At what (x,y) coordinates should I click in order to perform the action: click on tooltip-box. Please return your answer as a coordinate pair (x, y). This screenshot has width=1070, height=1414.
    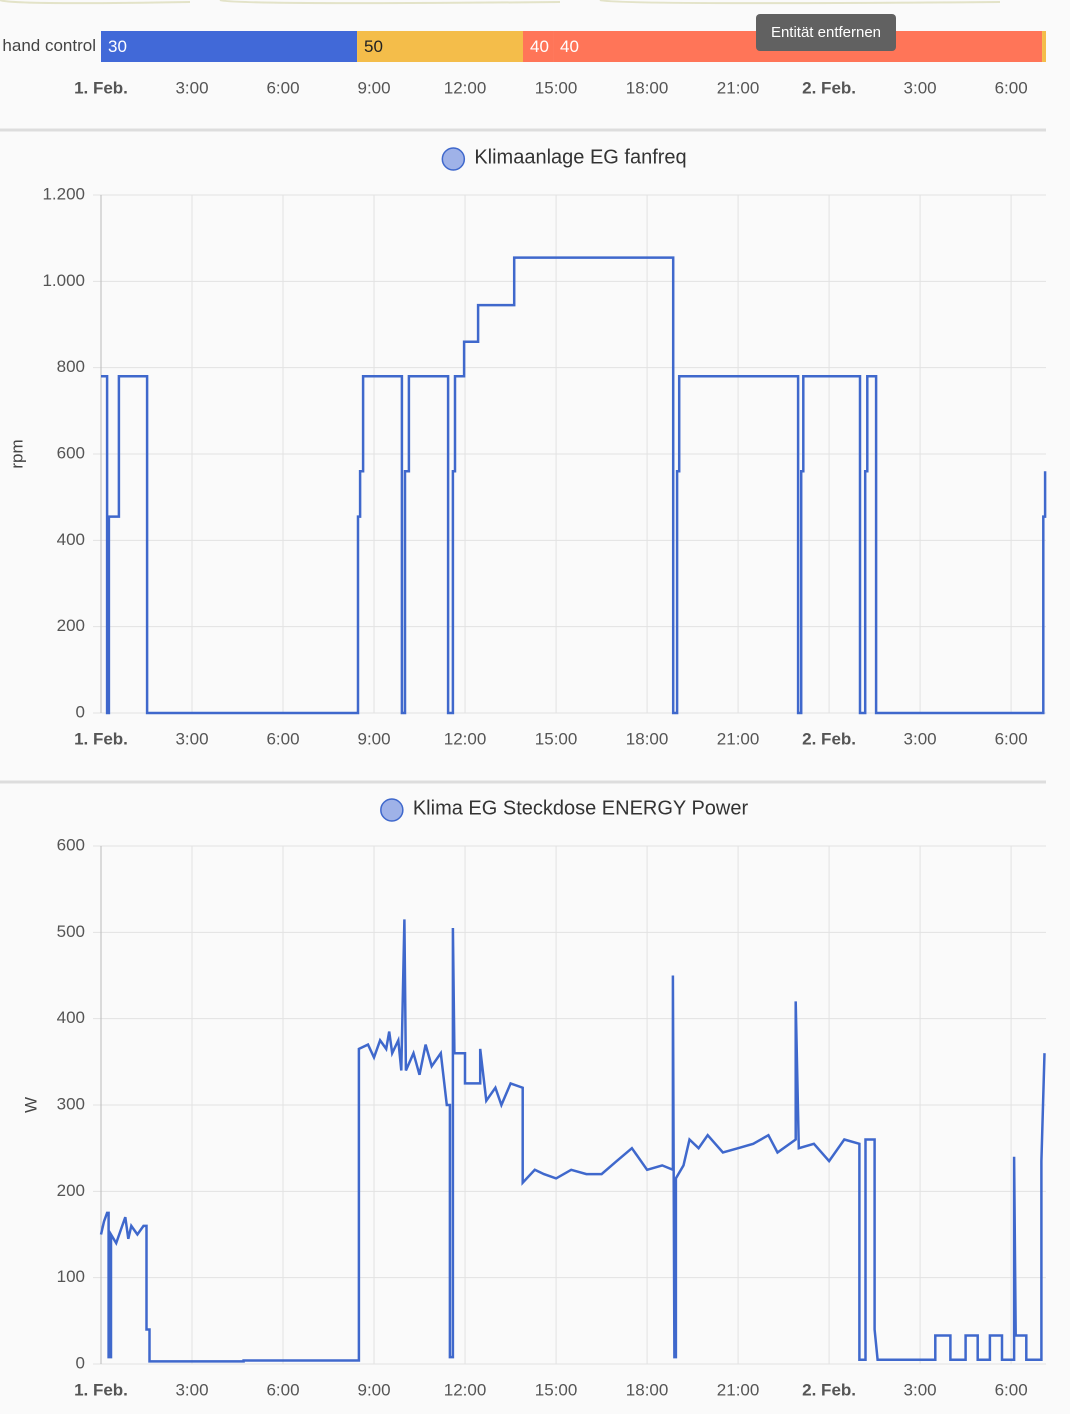
    Looking at the image, I should click on (826, 32).